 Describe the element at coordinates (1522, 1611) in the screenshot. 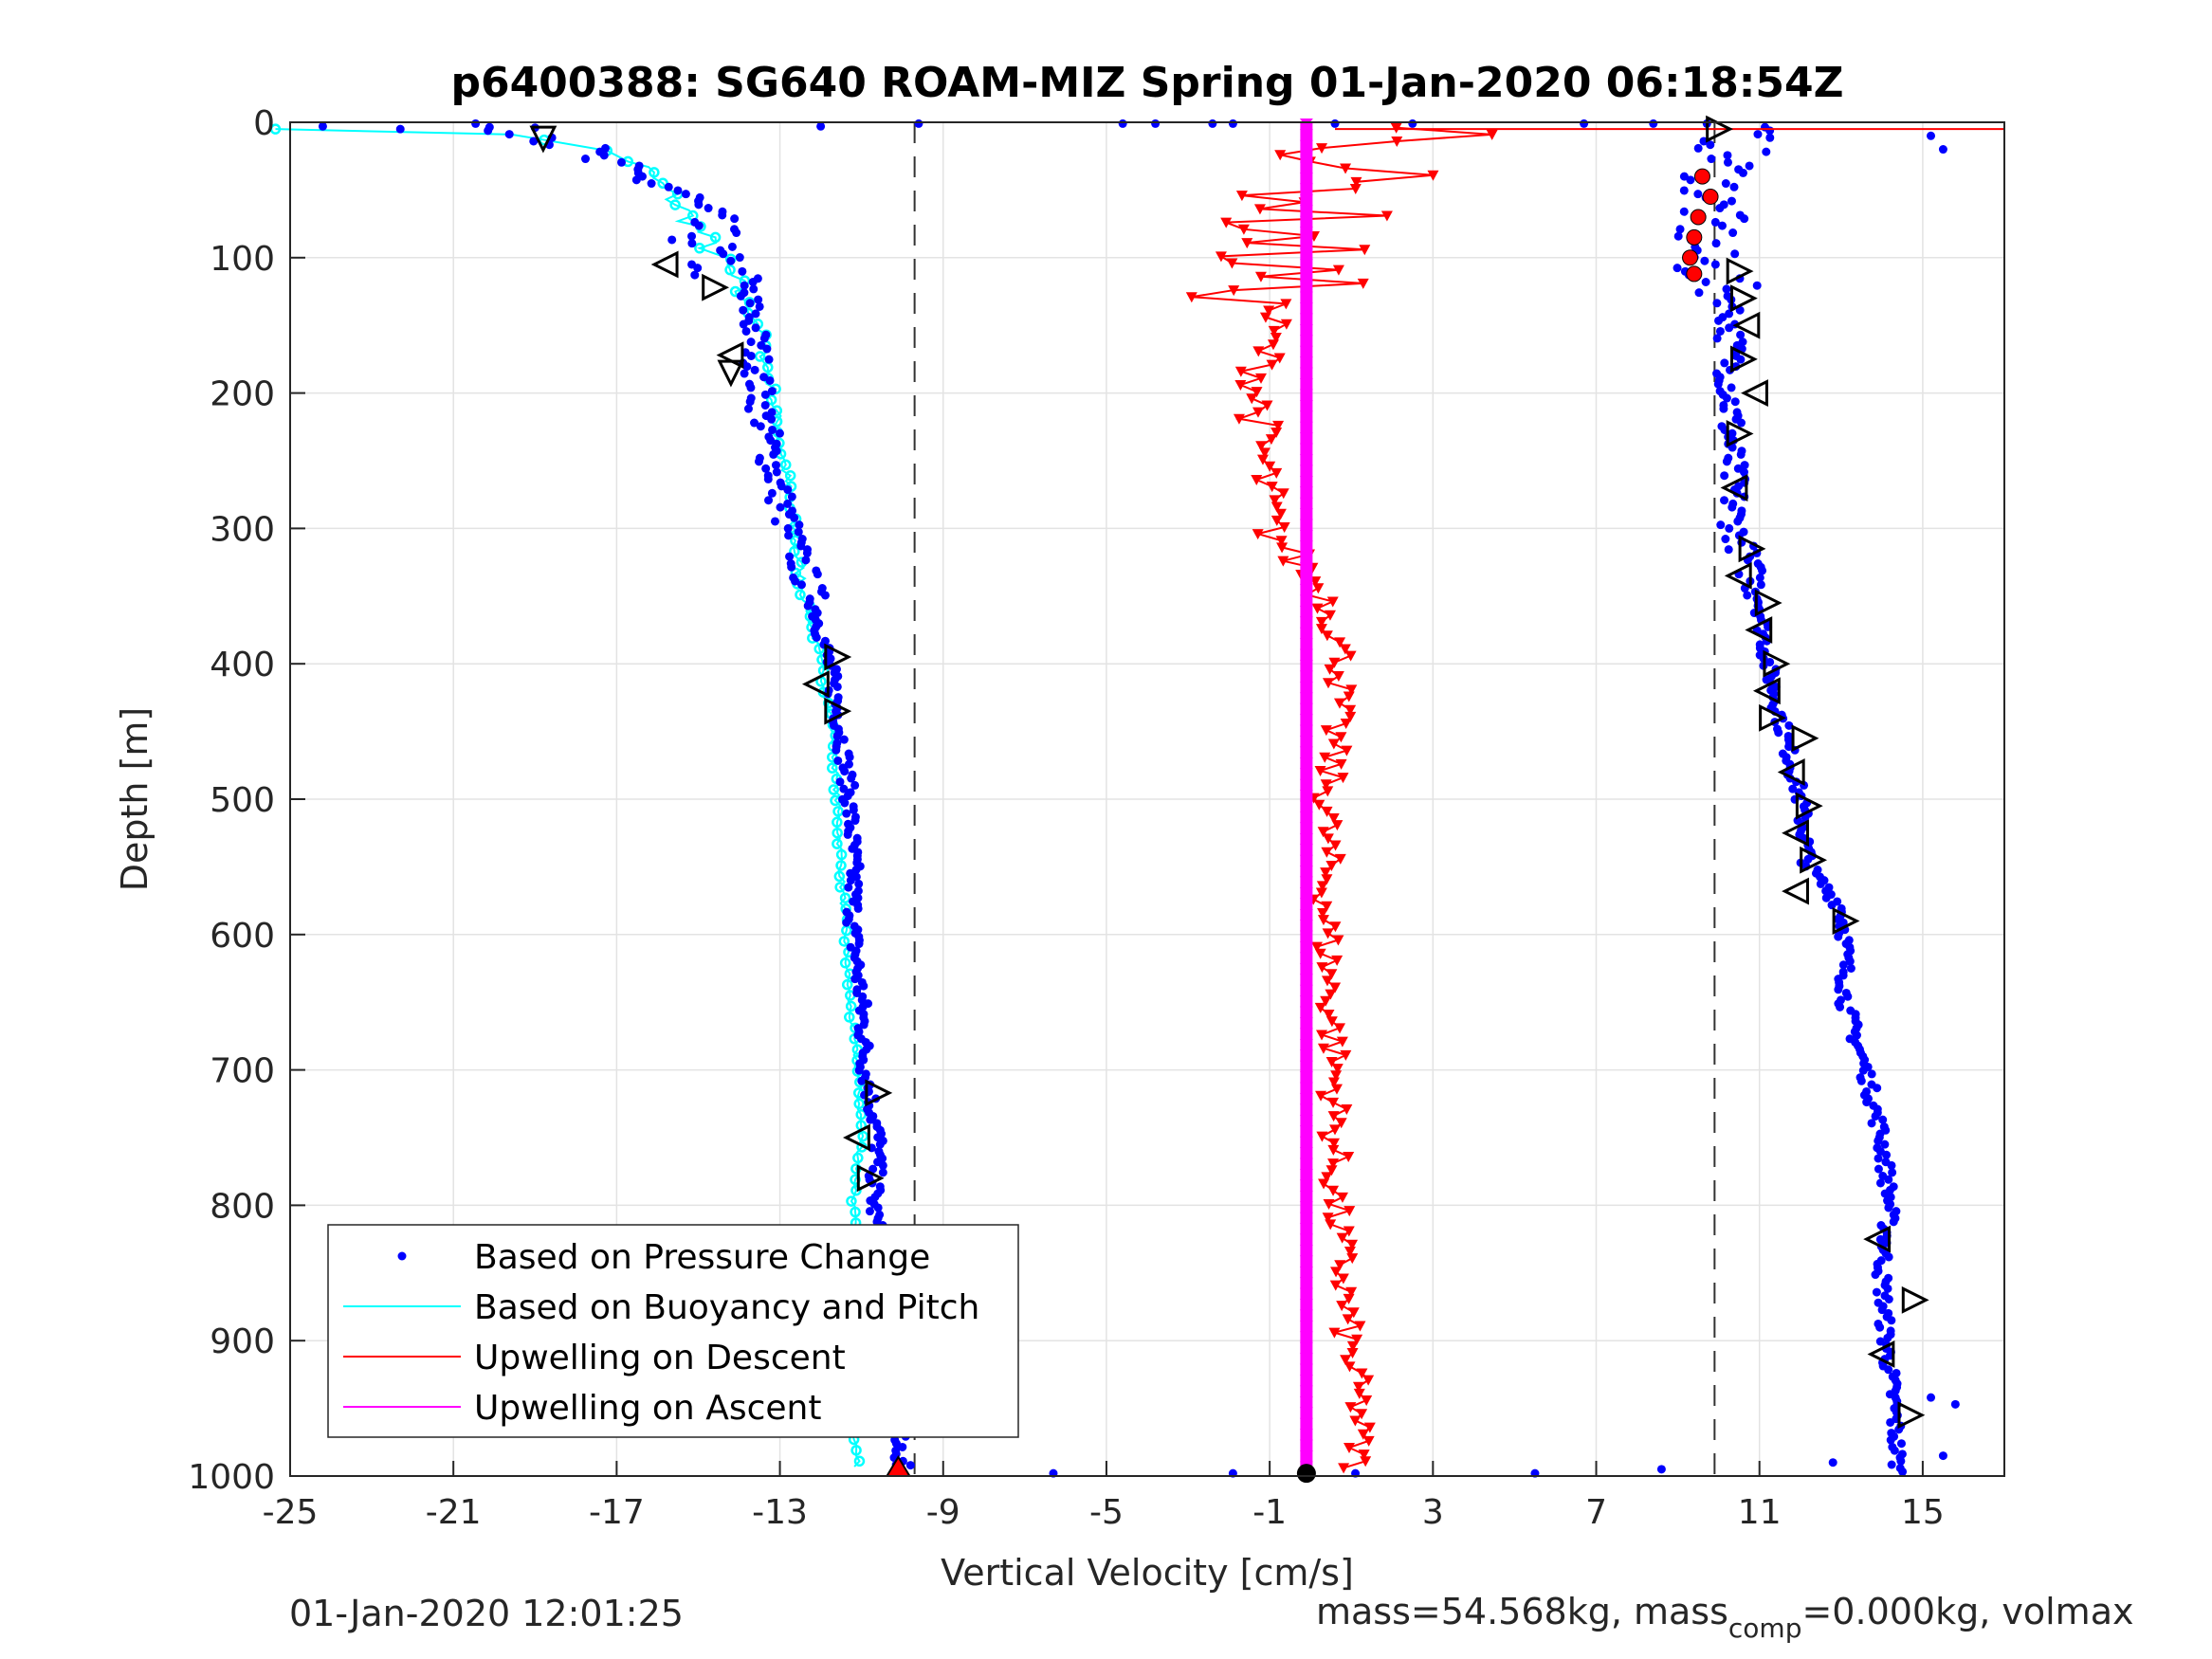

I see `mass-text: mass=54.568kg, mass` at that location.